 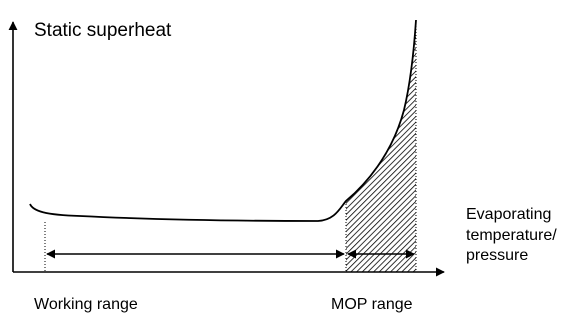 I want to click on x-axis-label-line-3: pressure, so click(x=497, y=255).